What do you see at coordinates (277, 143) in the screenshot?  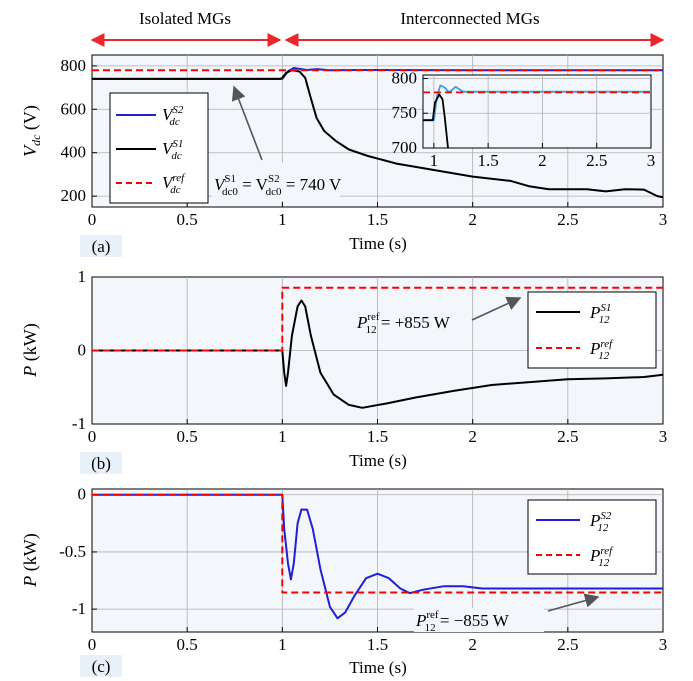 I see `annotation-a: VS1 dc0 = VS2 dc0 = 740 V` at bounding box center [277, 143].